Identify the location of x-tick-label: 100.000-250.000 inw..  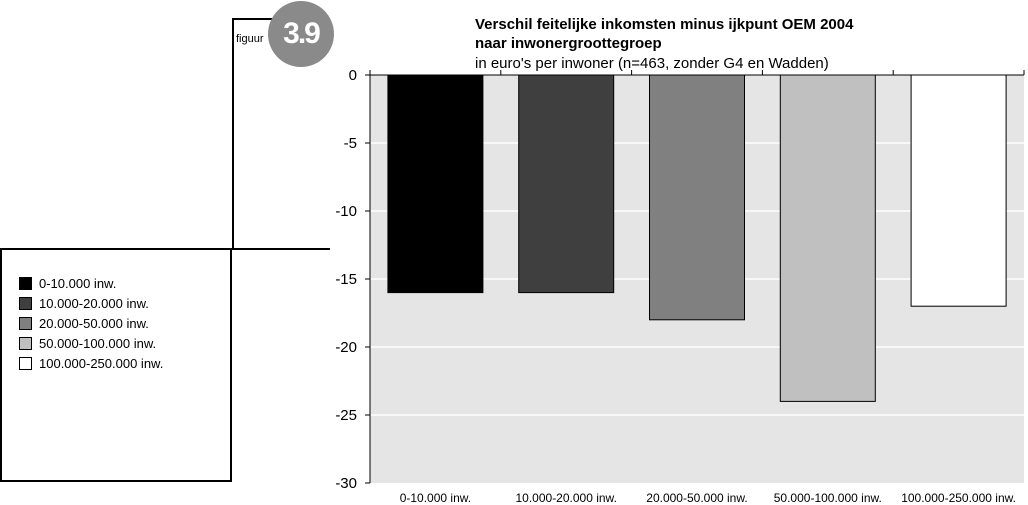
(958, 498).